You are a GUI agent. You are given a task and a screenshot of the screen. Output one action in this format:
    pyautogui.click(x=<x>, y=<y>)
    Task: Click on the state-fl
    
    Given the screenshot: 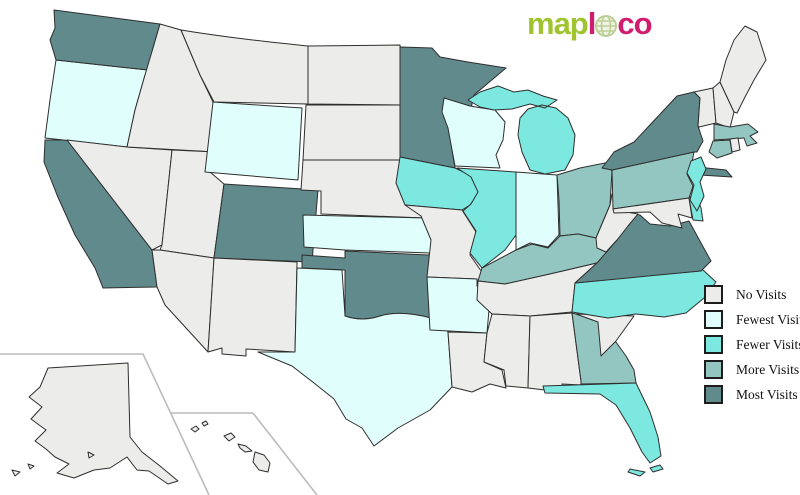 What is the action you would take?
    pyautogui.click(x=603, y=429)
    